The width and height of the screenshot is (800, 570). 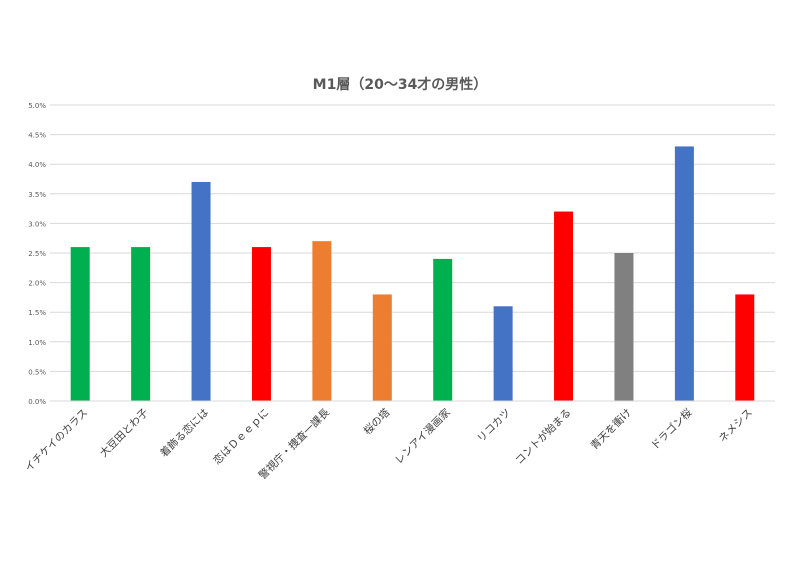 I want to click on y-tick-label: 2.0%, so click(x=37, y=284).